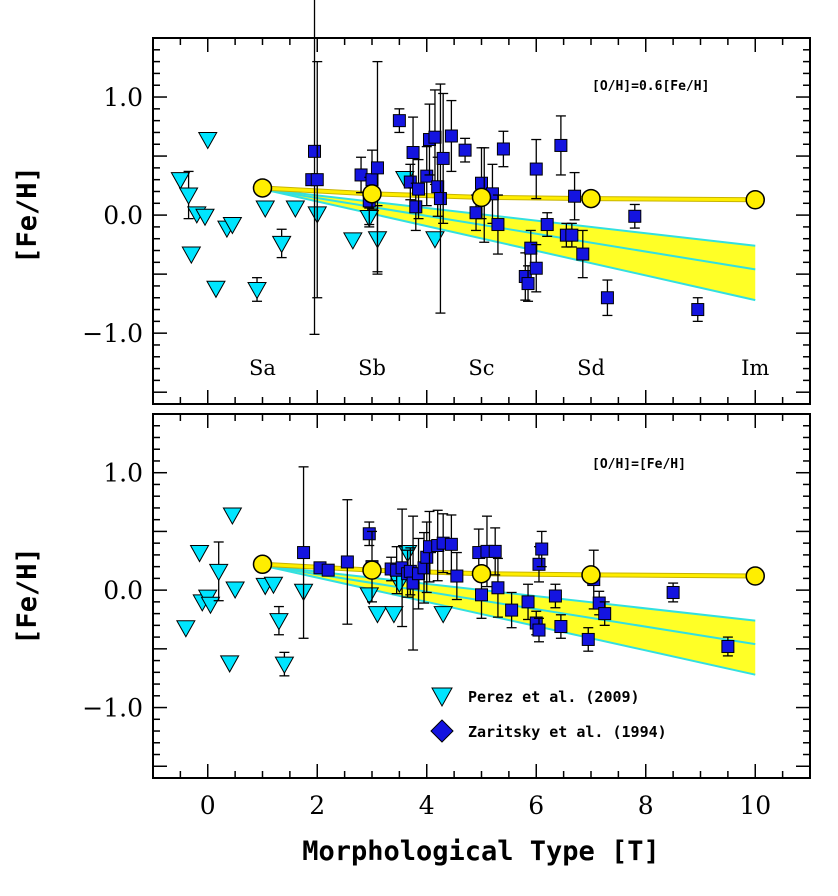 This screenshot has height=896, width=838. Describe the element at coordinates (112, 708) in the screenshot. I see `y-tick-label: −1.0` at that location.